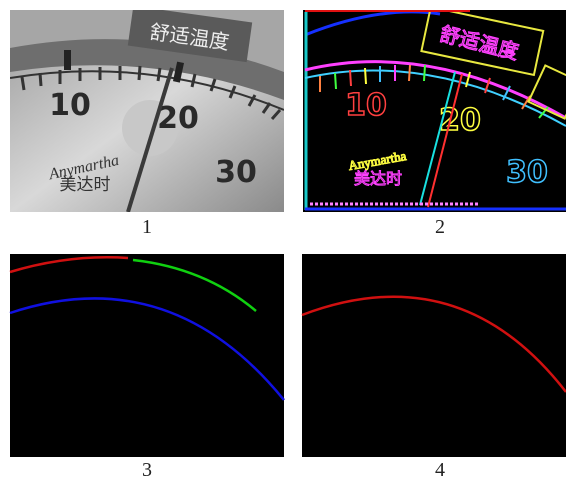 This screenshot has width=566, height=479. I want to click on caption: 3, so click(147, 469).